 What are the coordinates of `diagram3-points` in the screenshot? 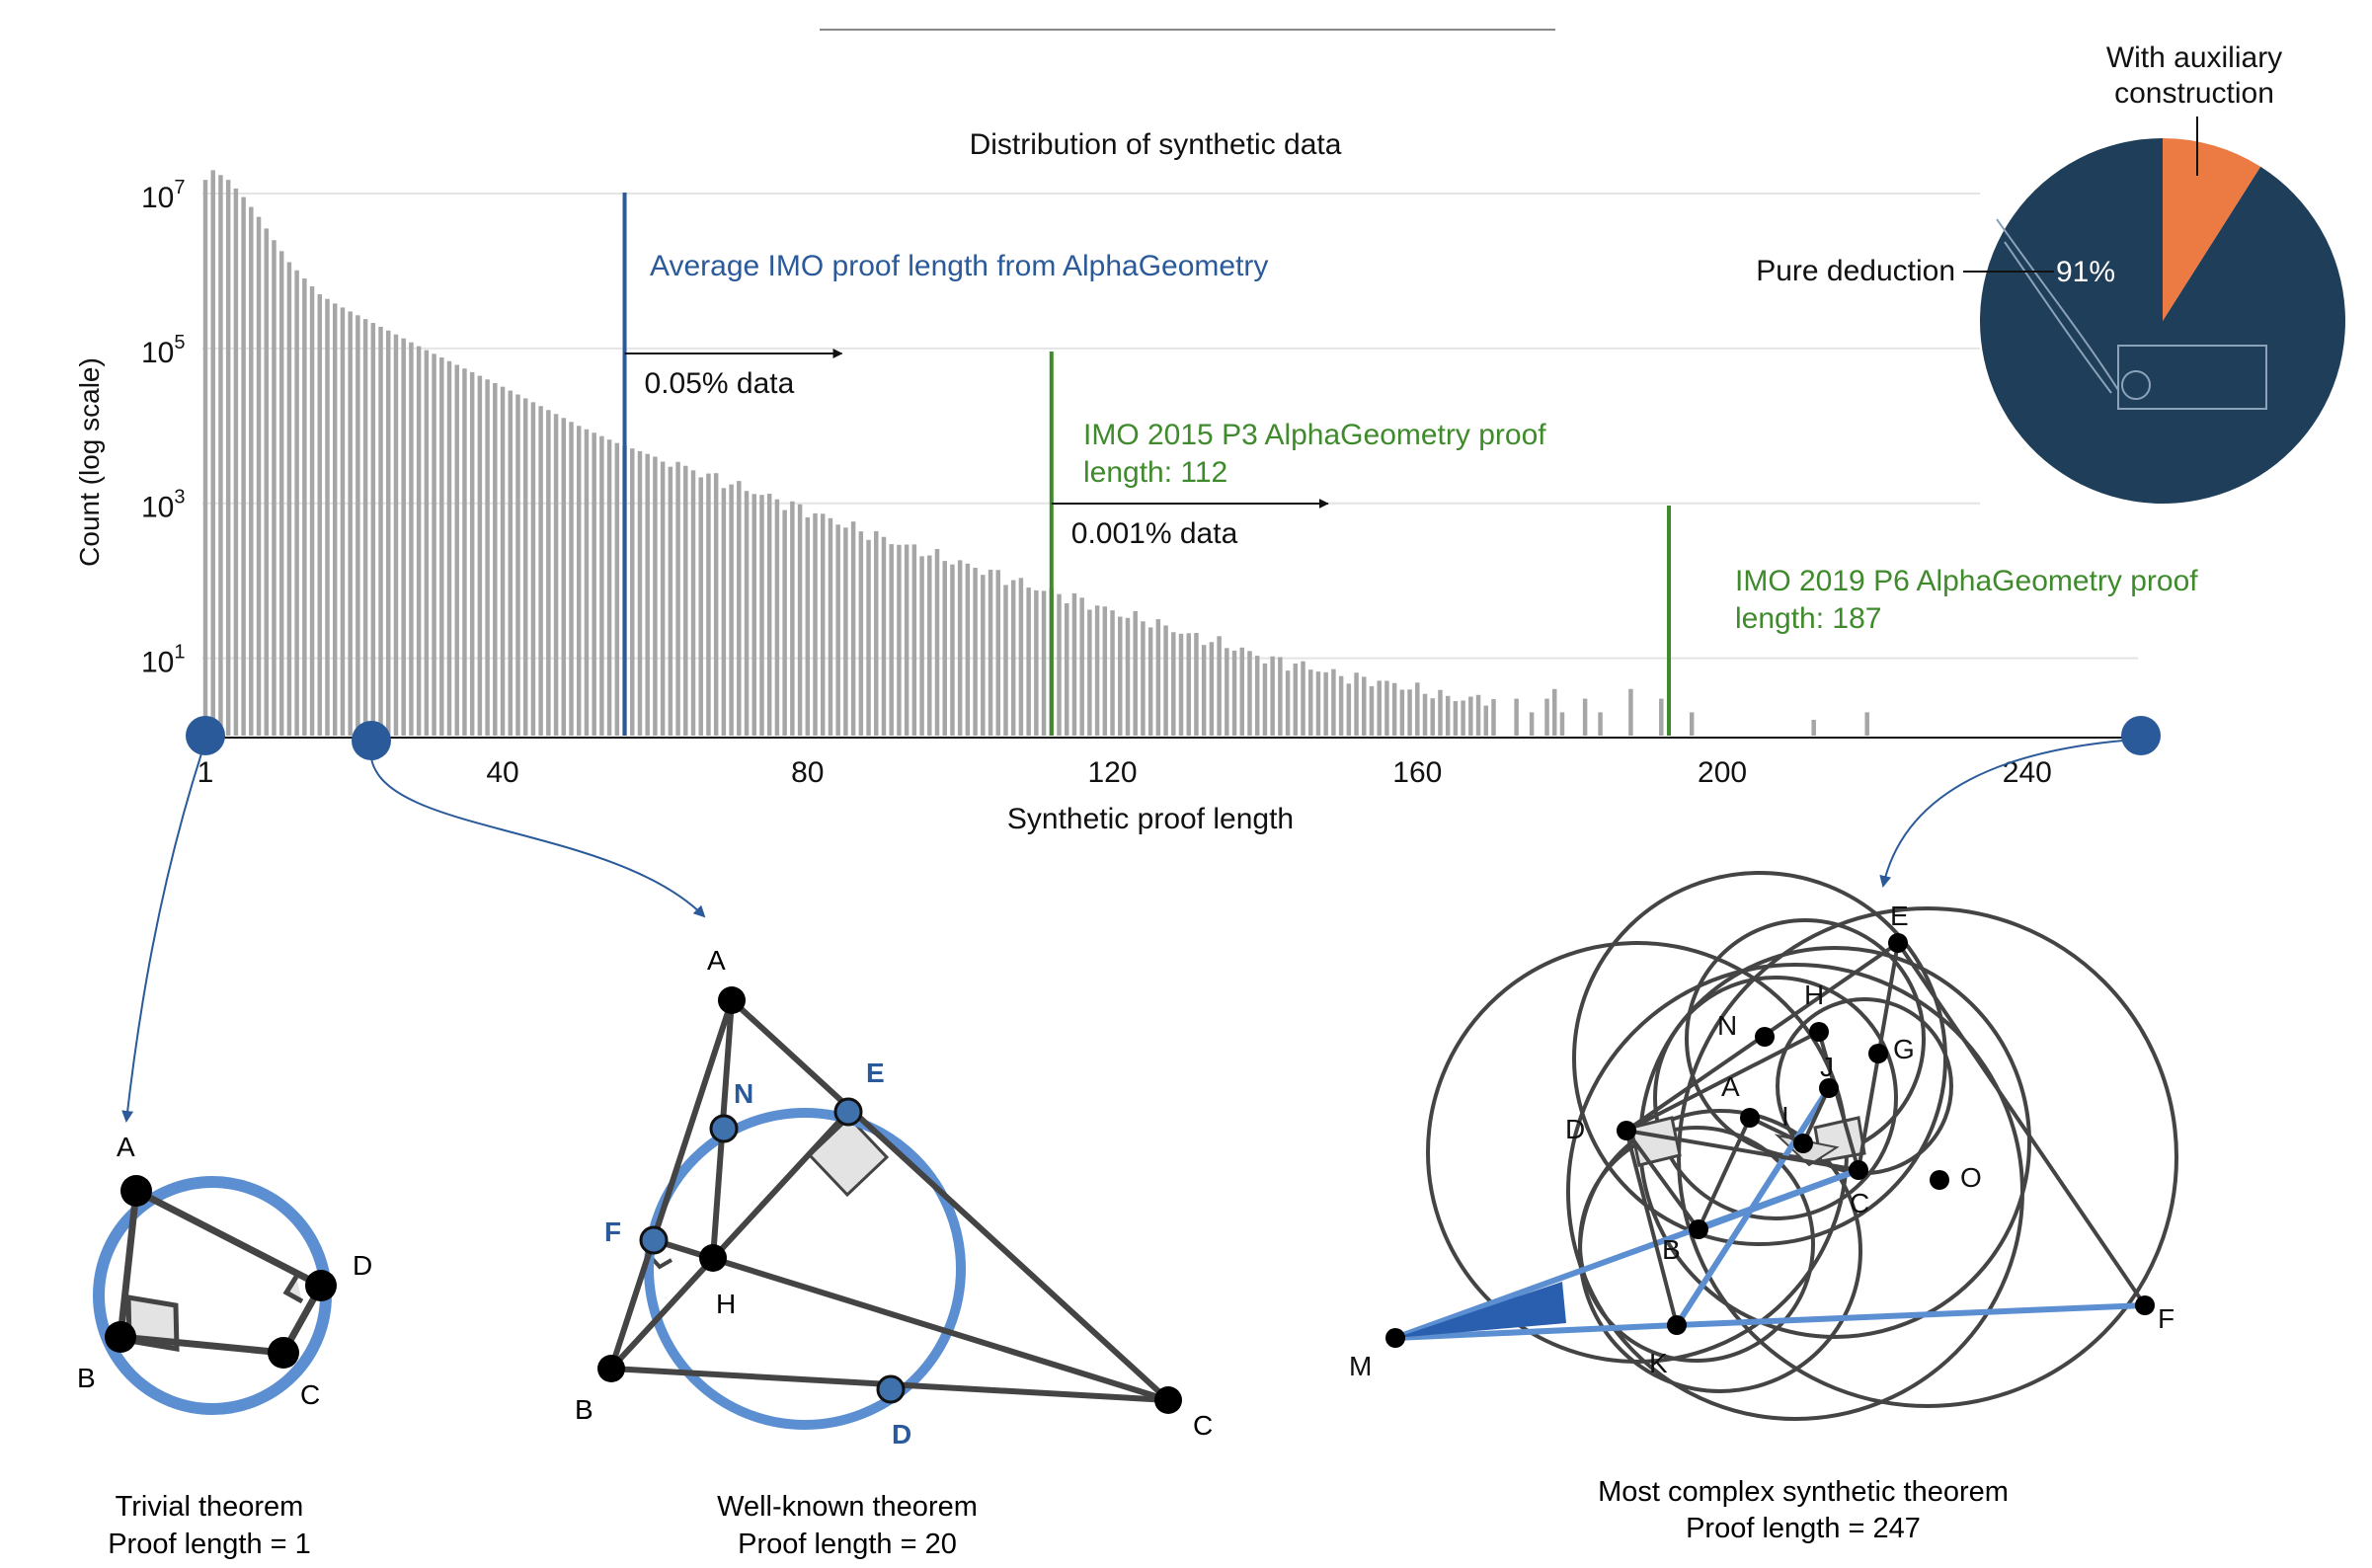 It's located at (1770, 1141).